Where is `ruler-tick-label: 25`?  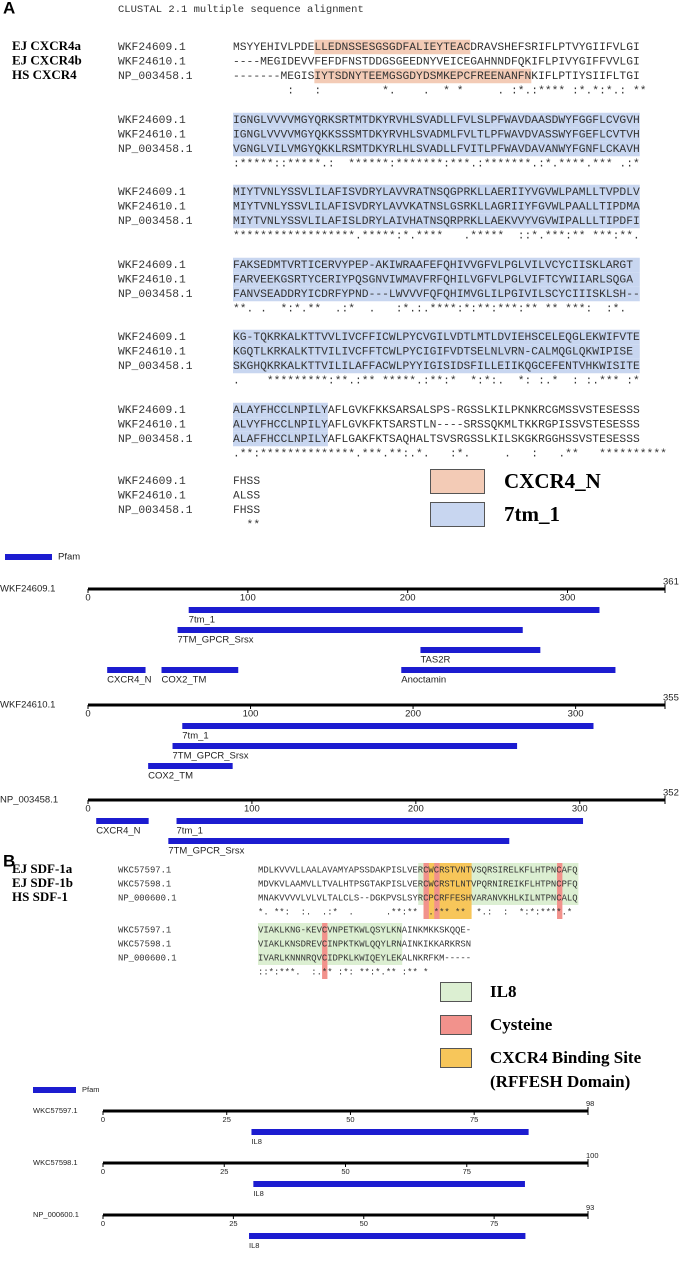
ruler-tick-label: 25 is located at coordinates (227, 1119).